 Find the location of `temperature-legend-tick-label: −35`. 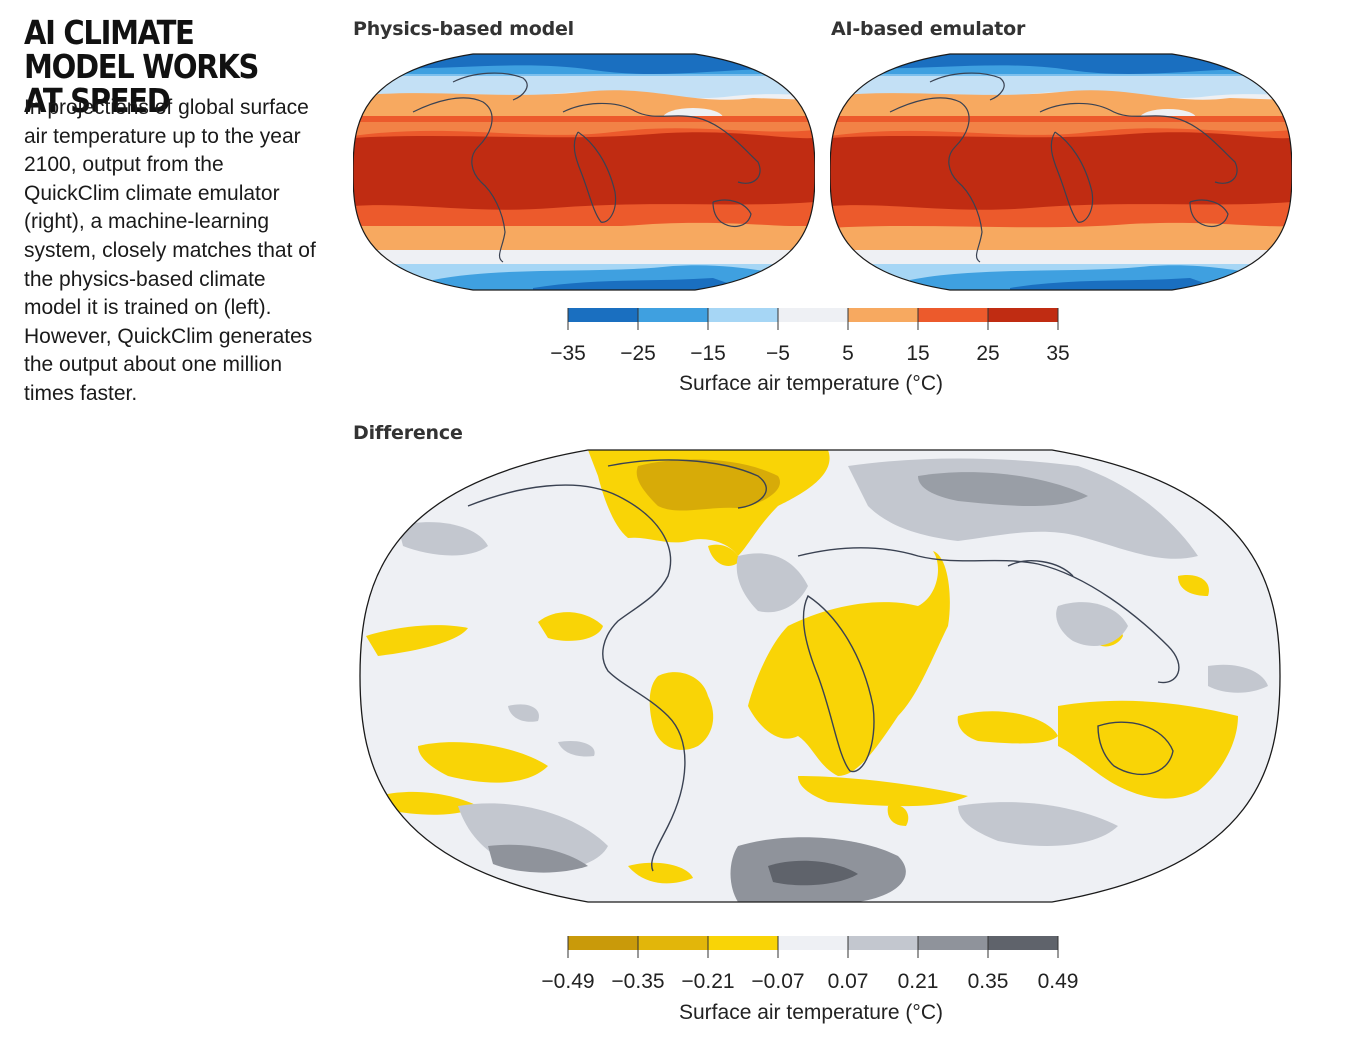

temperature-legend-tick-label: −35 is located at coordinates (568, 353).